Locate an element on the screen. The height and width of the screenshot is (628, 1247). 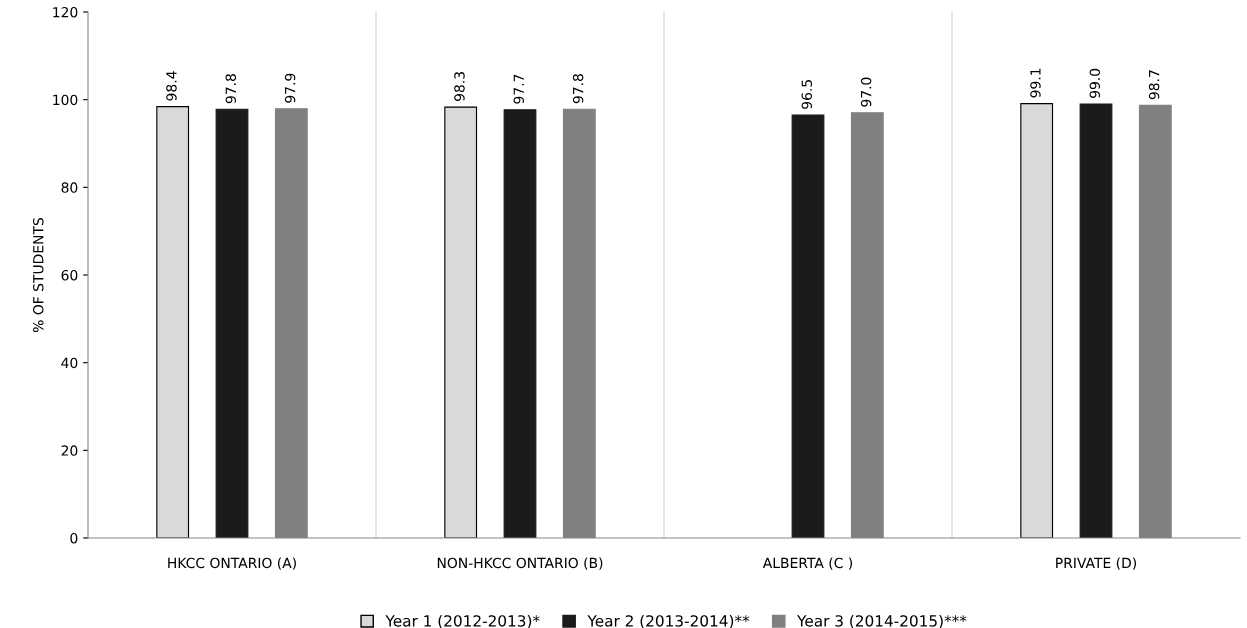
x-tick-label: HKCC ONTARIO (A) is located at coordinates (232, 563).